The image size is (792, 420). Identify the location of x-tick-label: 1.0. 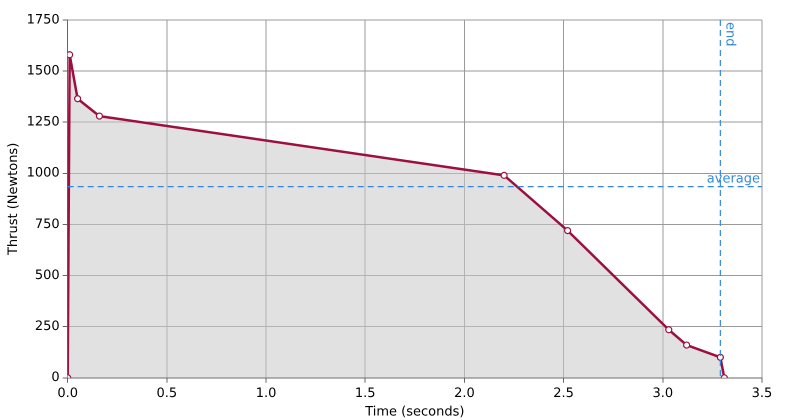
(266, 393).